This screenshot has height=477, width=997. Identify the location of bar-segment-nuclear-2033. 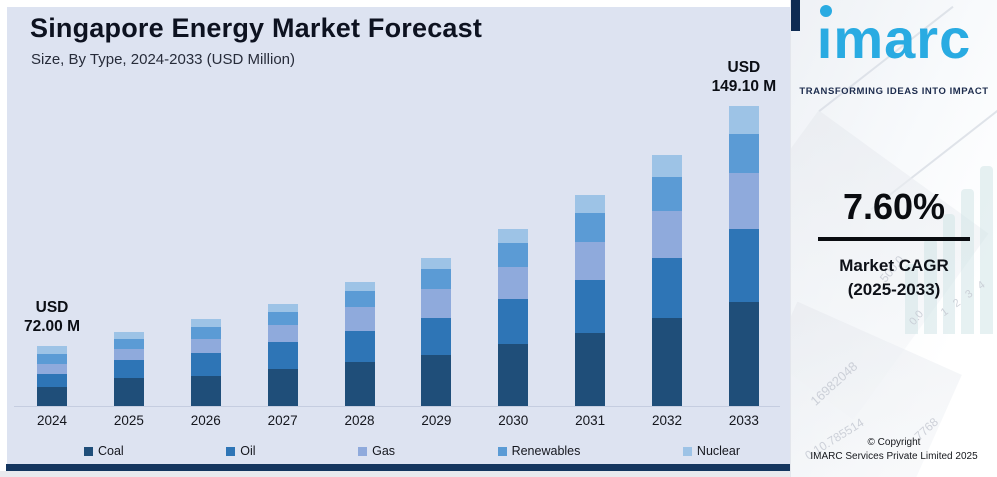
(743, 120).